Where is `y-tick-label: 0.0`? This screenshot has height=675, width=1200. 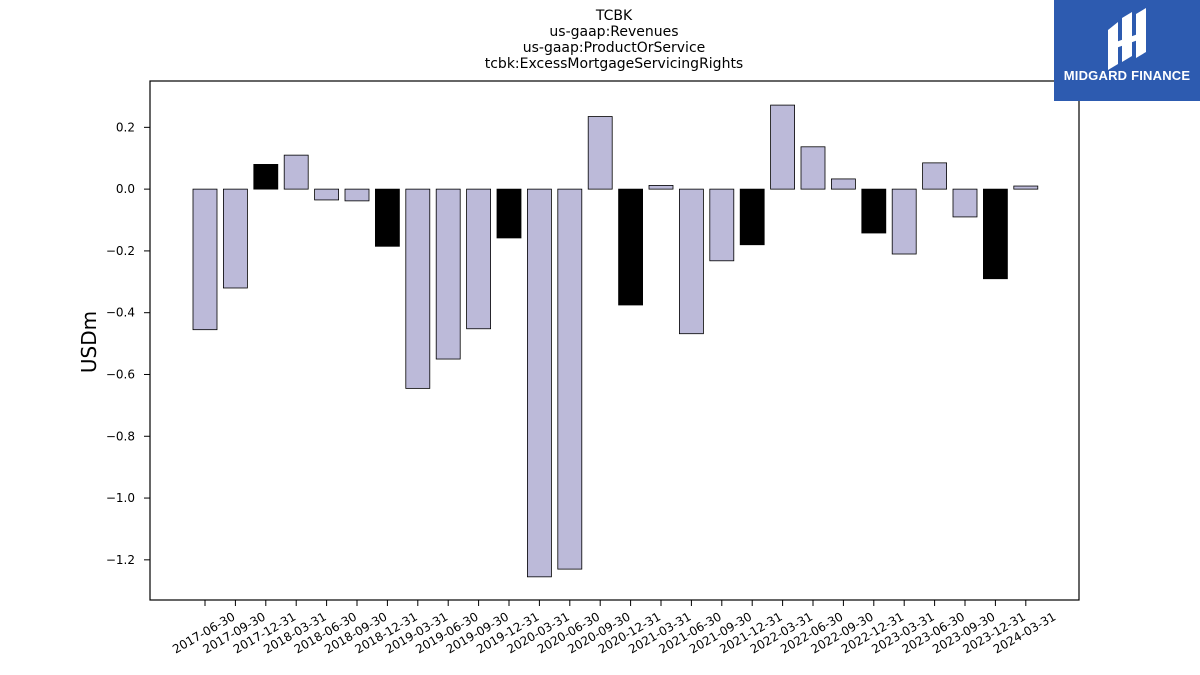
y-tick-label: 0.0 is located at coordinates (125, 189).